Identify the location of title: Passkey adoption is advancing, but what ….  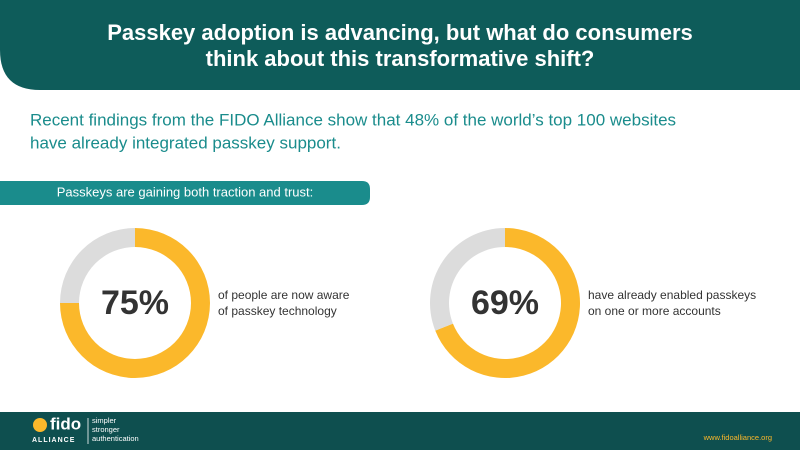
(400, 32).